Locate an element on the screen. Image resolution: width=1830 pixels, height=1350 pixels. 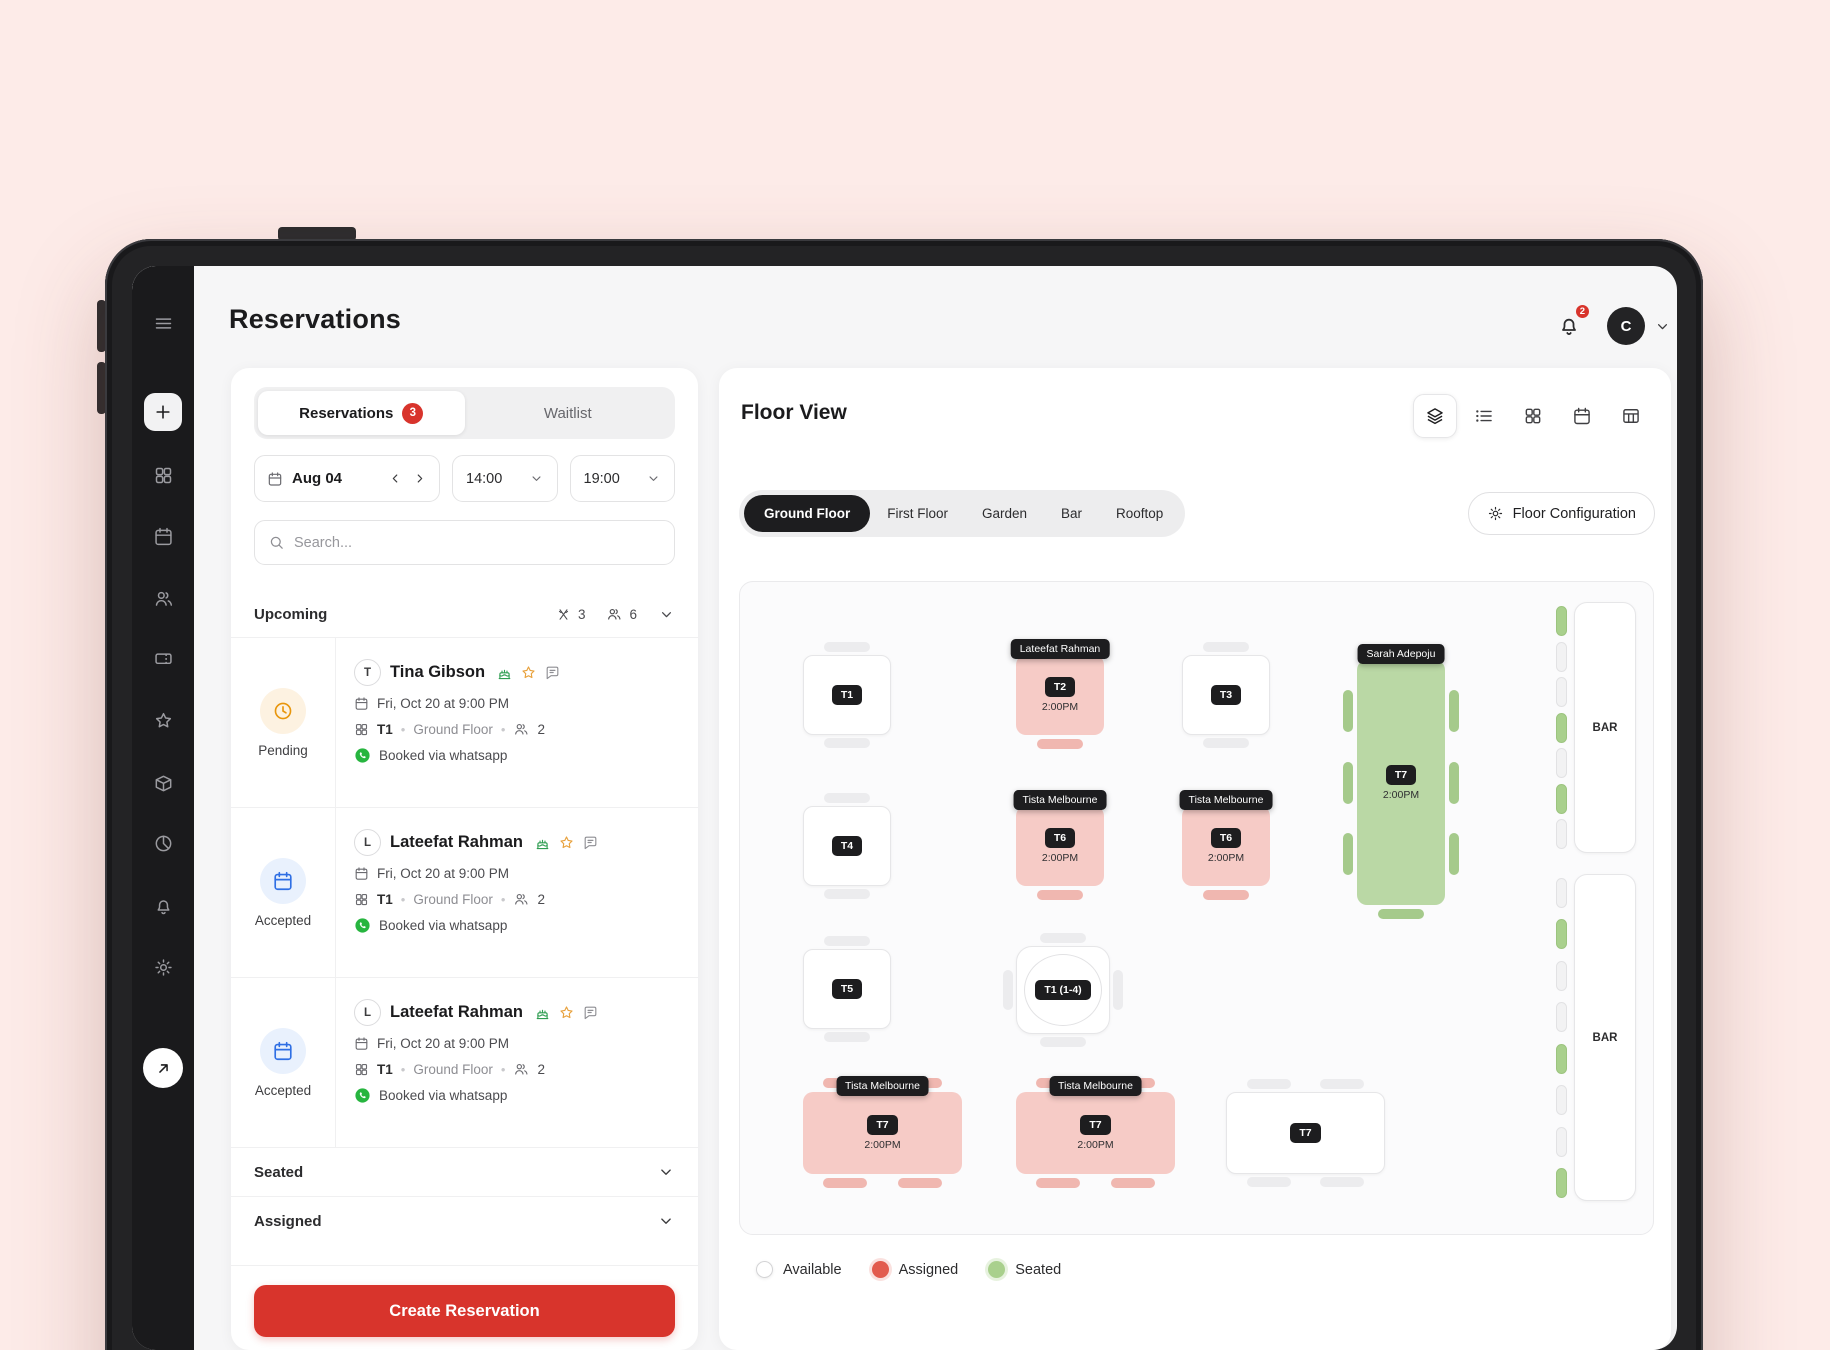
floor-name: Ground Floor is located at coordinates (453, 729).